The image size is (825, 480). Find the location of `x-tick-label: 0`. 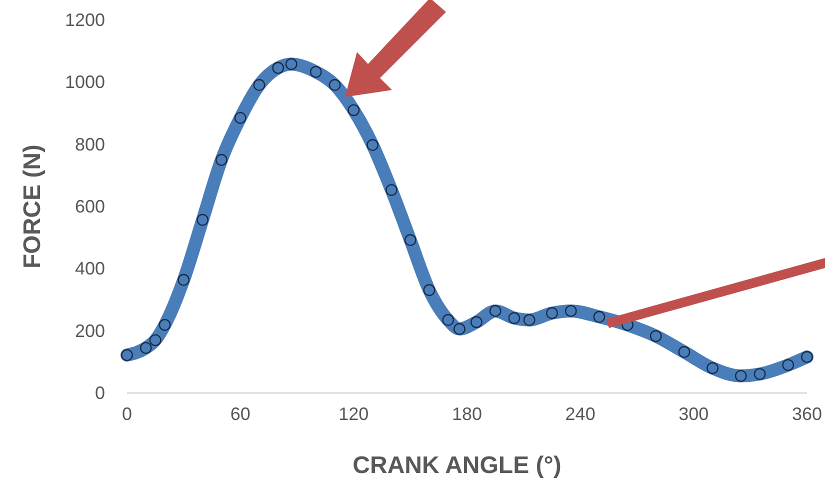

x-tick-label: 0 is located at coordinates (127, 414).